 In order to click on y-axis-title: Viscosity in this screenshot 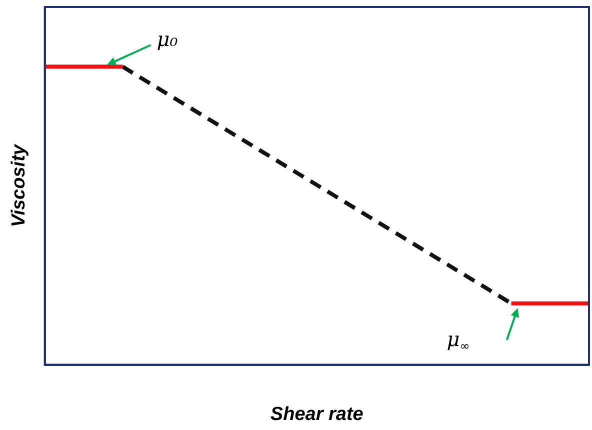, I will do `click(19, 185)`.